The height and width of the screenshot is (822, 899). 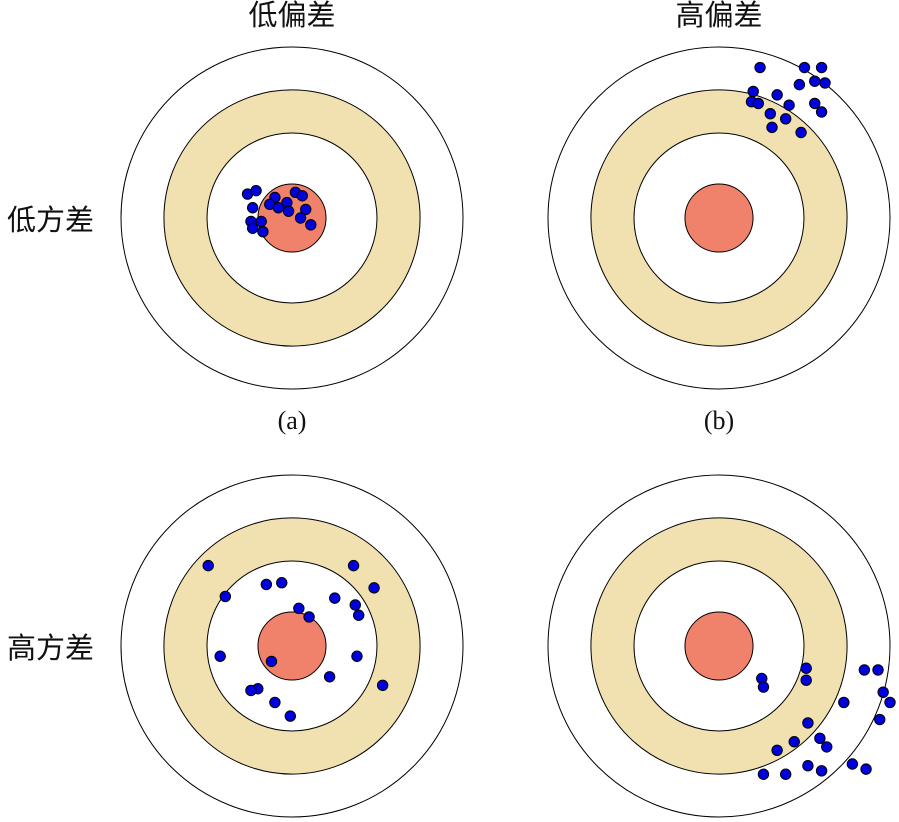 I want to click on header-low-variance: 低方差, so click(x=51, y=220).